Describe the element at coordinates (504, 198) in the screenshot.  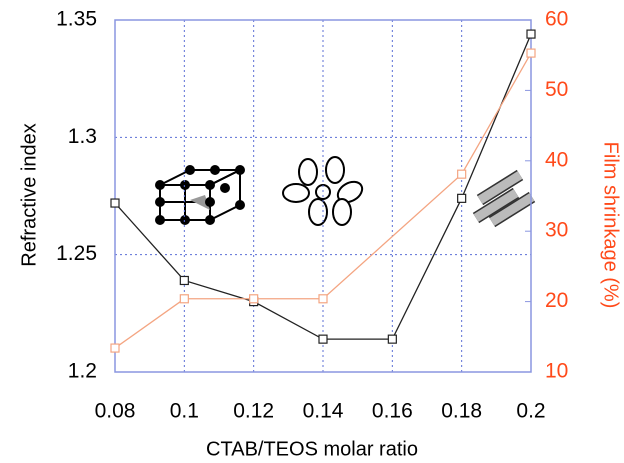
I see `hexagonal-icon` at that location.